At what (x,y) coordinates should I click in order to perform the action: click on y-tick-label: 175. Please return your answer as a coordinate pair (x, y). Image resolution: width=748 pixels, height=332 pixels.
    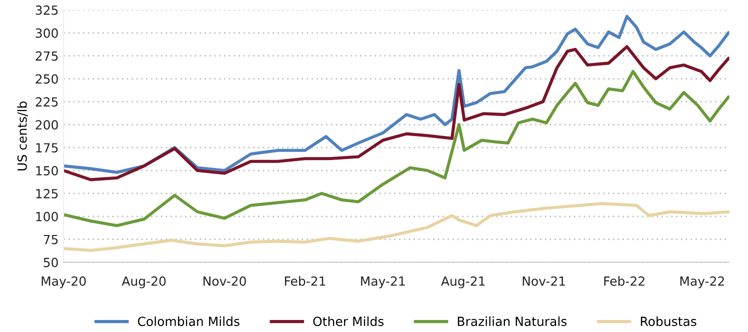
    Looking at the image, I should click on (47, 148).